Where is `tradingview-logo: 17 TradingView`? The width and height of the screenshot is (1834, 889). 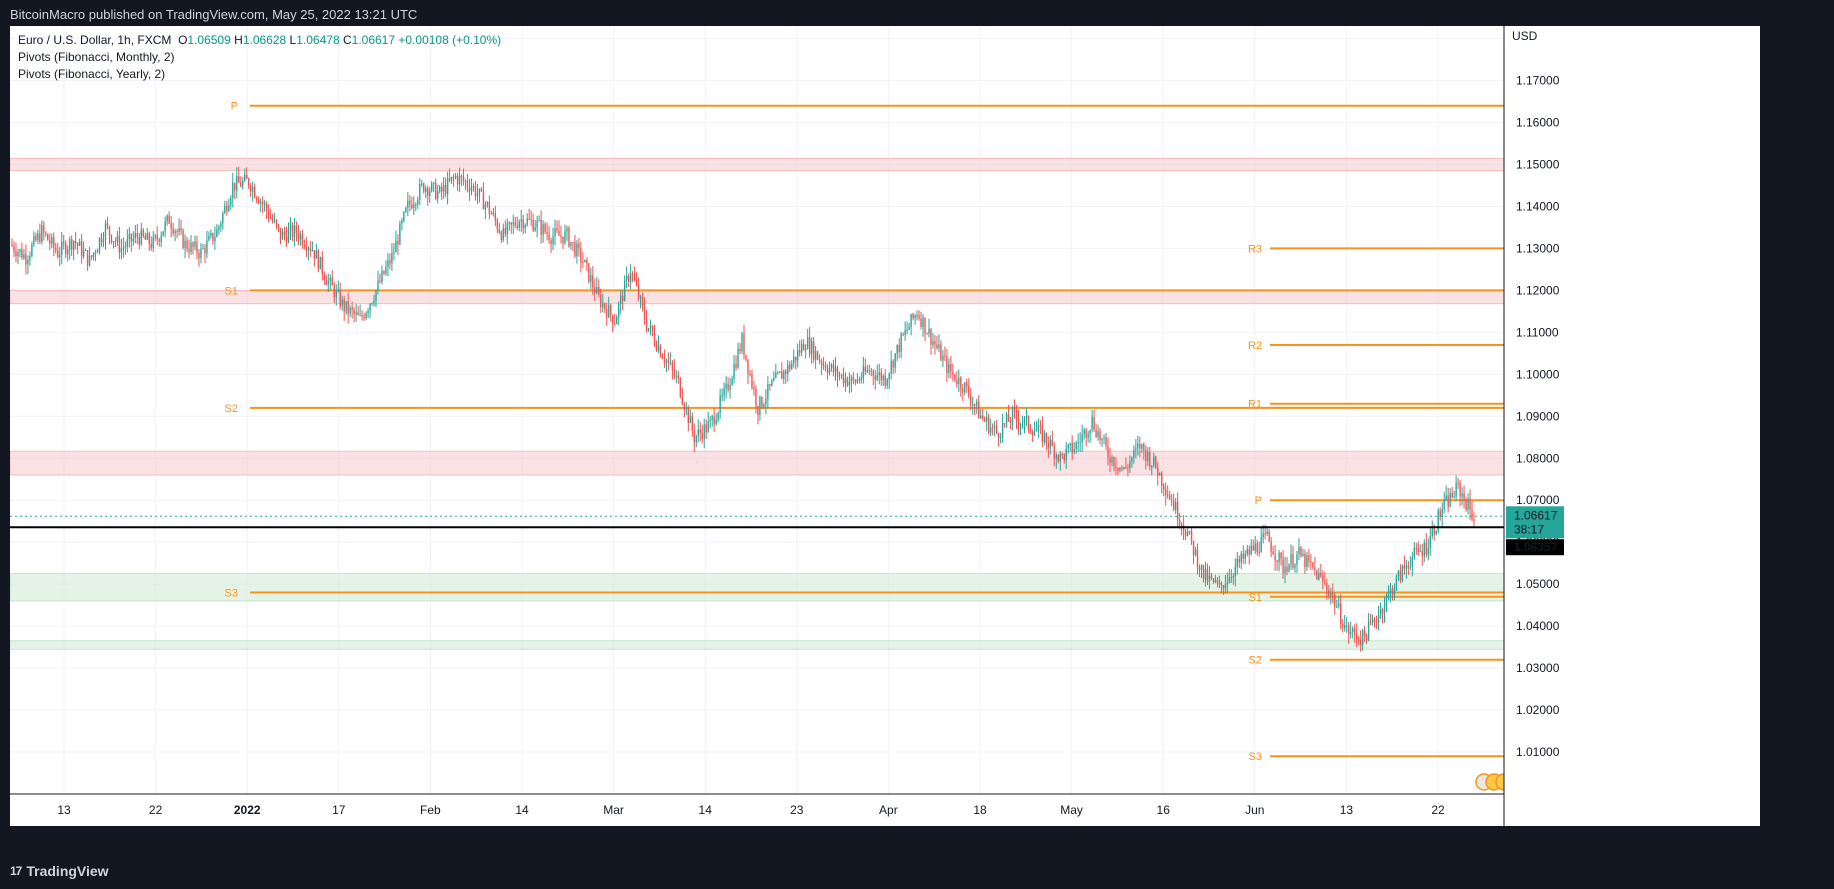
tradingview-logo: 17 TradingView is located at coordinates (59, 871).